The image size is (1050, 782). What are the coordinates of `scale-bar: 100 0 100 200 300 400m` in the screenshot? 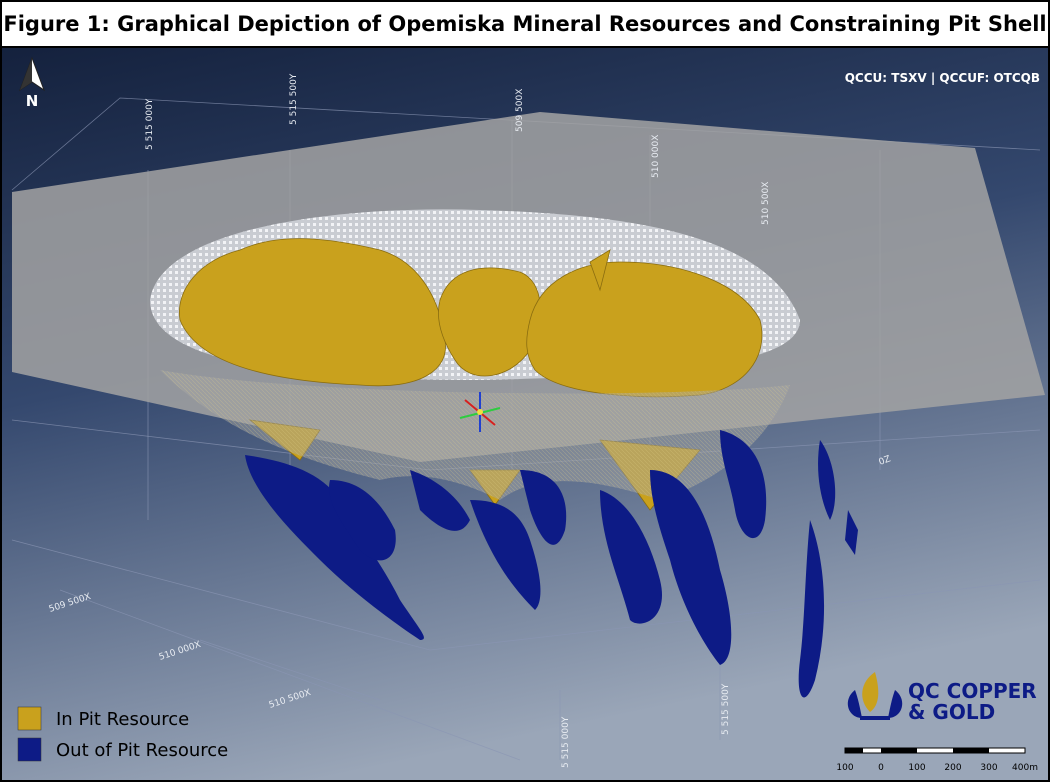 It's located at (937, 760).